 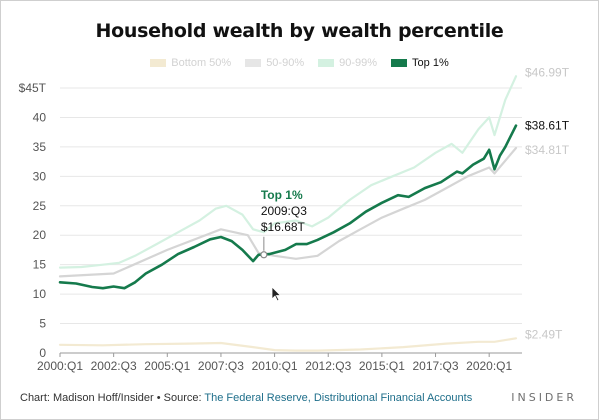 I want to click on end-label-top-1: $38.61T, so click(x=547, y=126).